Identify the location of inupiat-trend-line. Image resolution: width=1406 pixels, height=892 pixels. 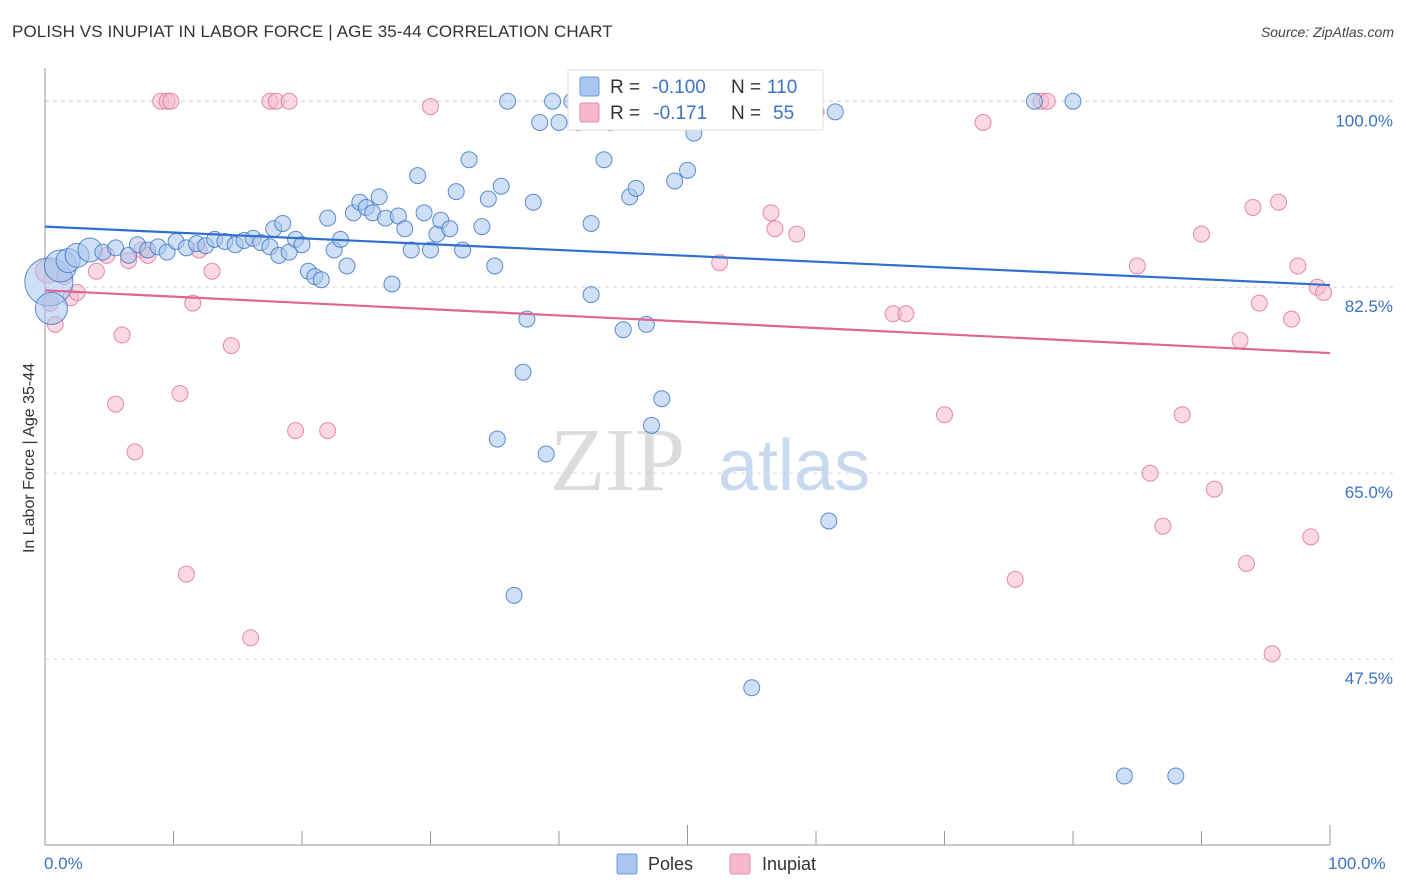
(687, 322).